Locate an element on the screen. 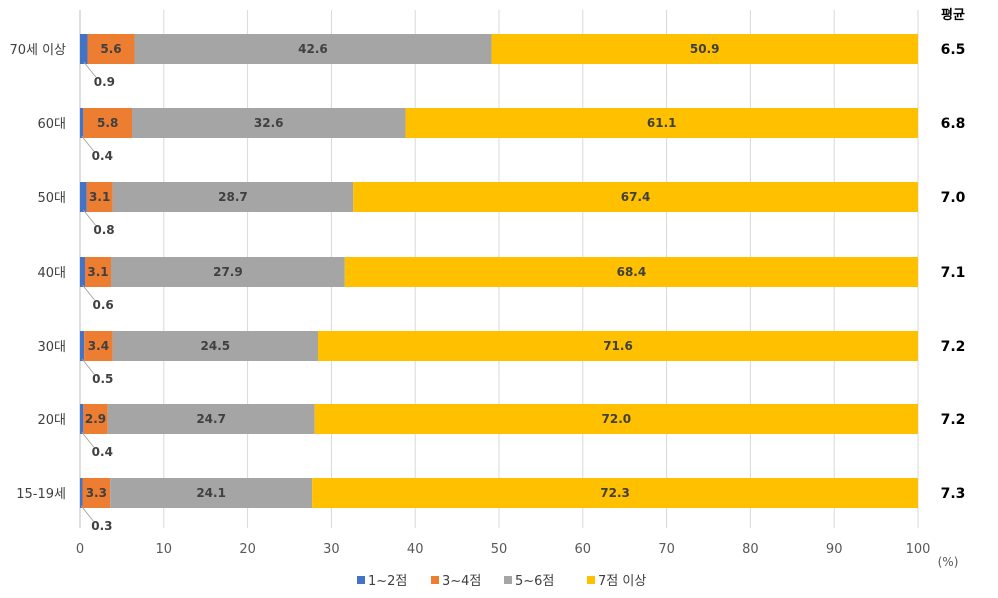 The height and width of the screenshot is (598, 998). category-label: 70세 이상 is located at coordinates (37, 50).